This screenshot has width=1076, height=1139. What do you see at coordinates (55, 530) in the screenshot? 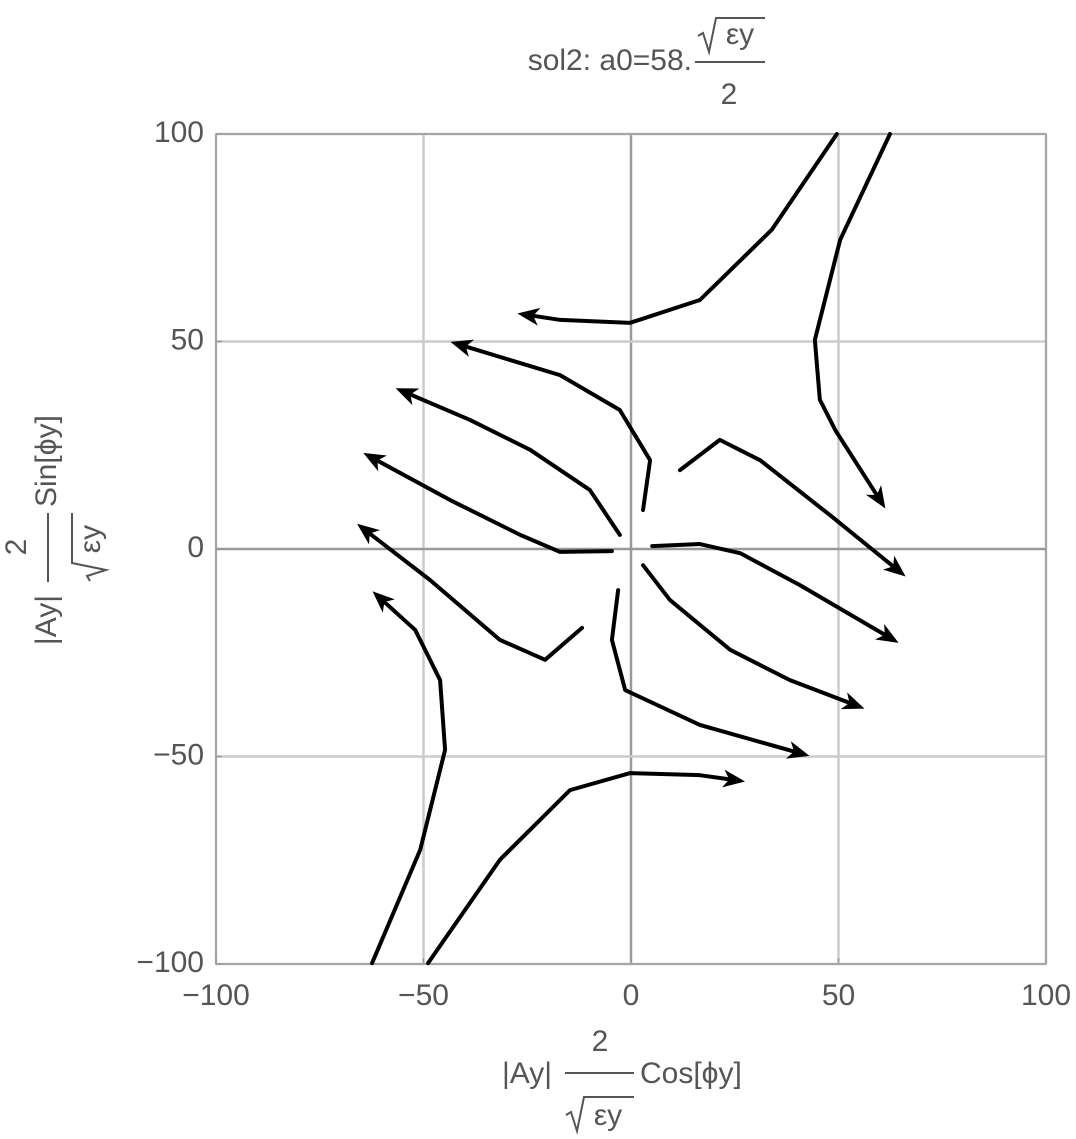
I see `y-axis-label: |Ay| 2 εy Sin[ϕy]` at bounding box center [55, 530].